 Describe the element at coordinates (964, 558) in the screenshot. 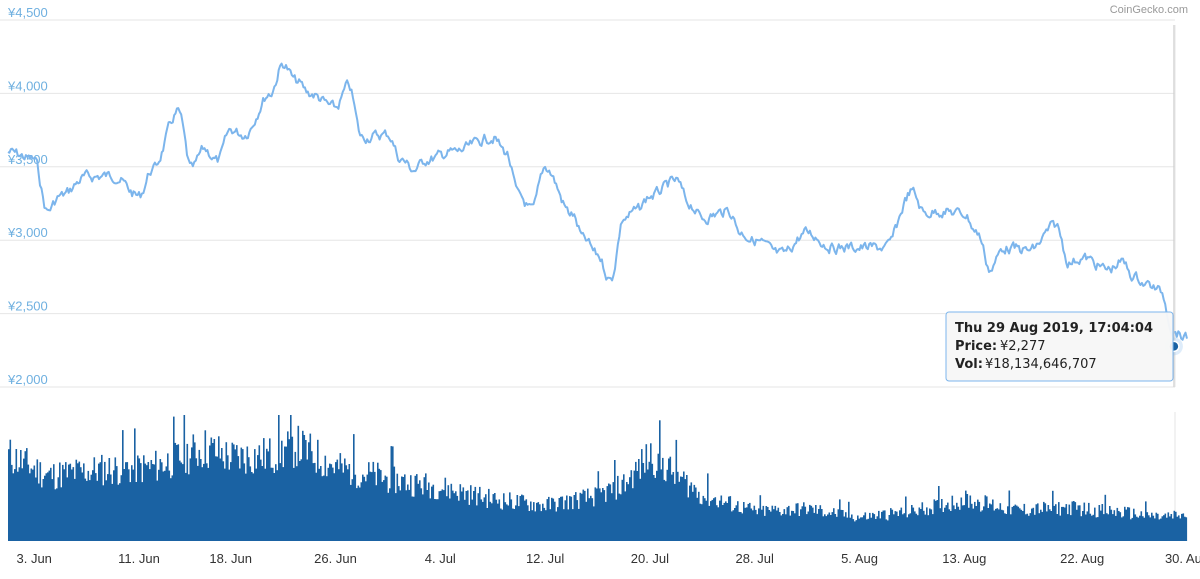

I see `x-tick-label: 13. Aug` at that location.